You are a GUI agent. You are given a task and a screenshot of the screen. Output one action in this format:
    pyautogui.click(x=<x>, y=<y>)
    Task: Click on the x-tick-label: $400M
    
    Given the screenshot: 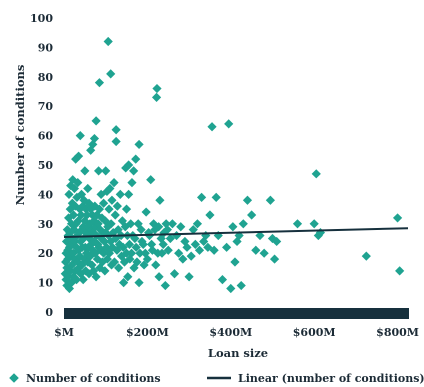 What is the action you would take?
    pyautogui.click(x=230, y=332)
    